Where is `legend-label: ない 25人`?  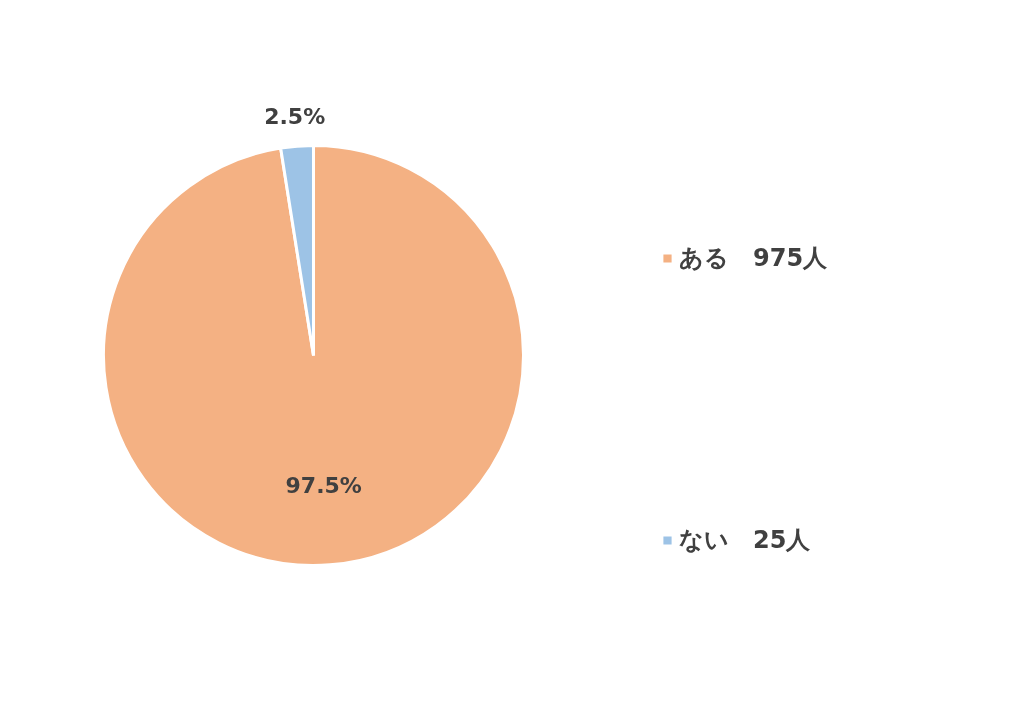
legend-label: ない 25人 is located at coordinates (745, 540).